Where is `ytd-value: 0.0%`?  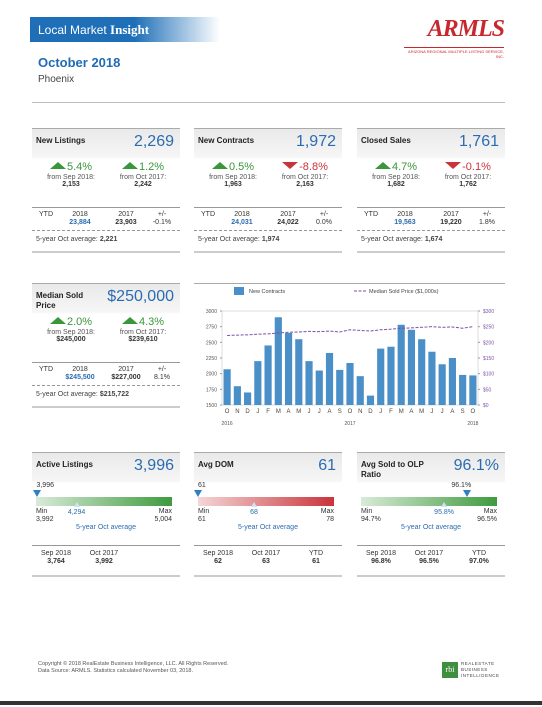
ytd-value: 0.0% is located at coordinates (324, 222).